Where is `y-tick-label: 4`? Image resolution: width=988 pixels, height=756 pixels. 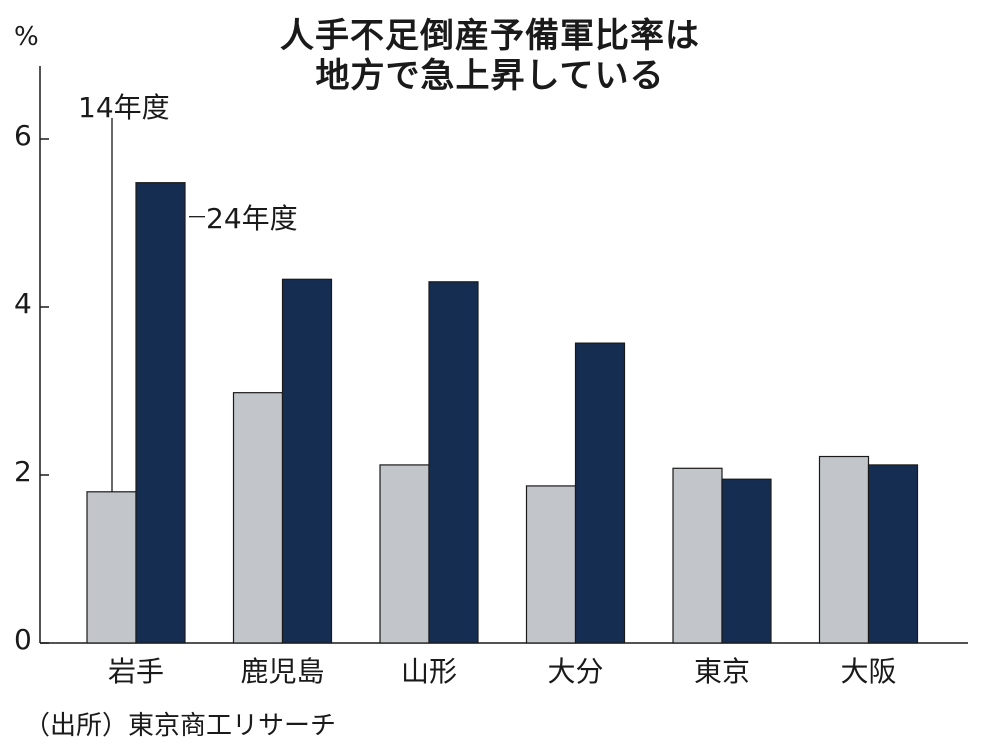 y-tick-label: 4 is located at coordinates (23, 303).